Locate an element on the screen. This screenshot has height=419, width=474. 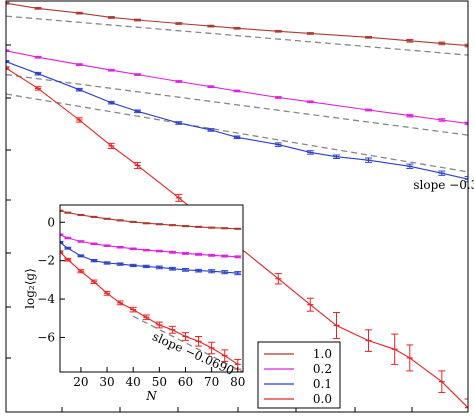
main-errorbar-0.1-11 is located at coordinates (369, 160).